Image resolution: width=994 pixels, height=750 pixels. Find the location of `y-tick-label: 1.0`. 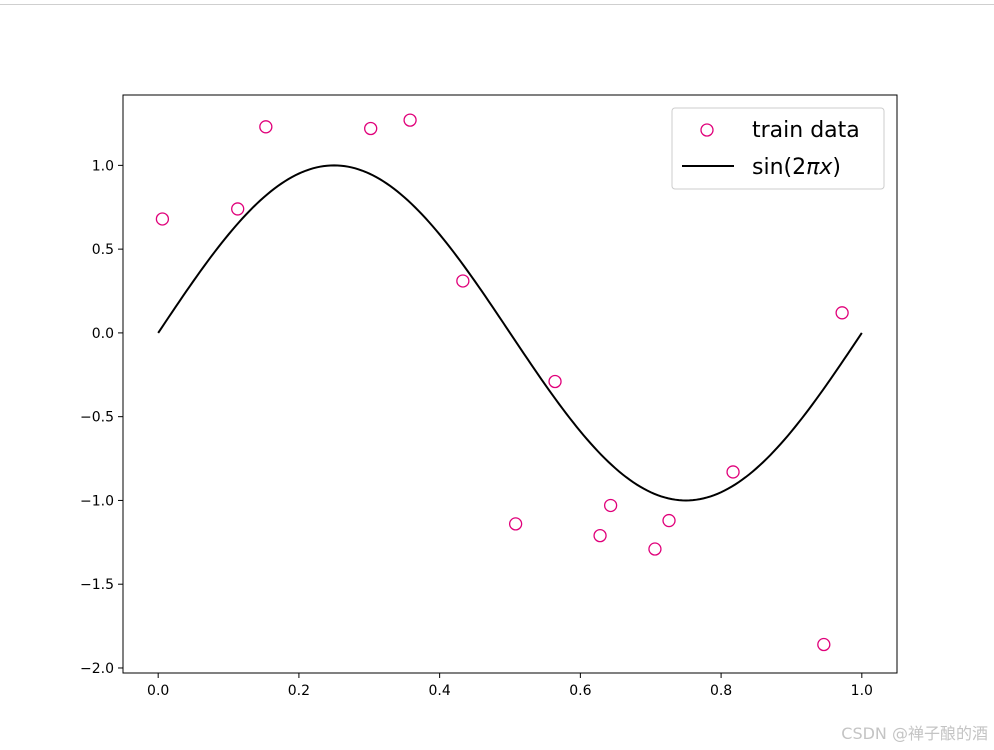

y-tick-label: 1.0 is located at coordinates (103, 166).